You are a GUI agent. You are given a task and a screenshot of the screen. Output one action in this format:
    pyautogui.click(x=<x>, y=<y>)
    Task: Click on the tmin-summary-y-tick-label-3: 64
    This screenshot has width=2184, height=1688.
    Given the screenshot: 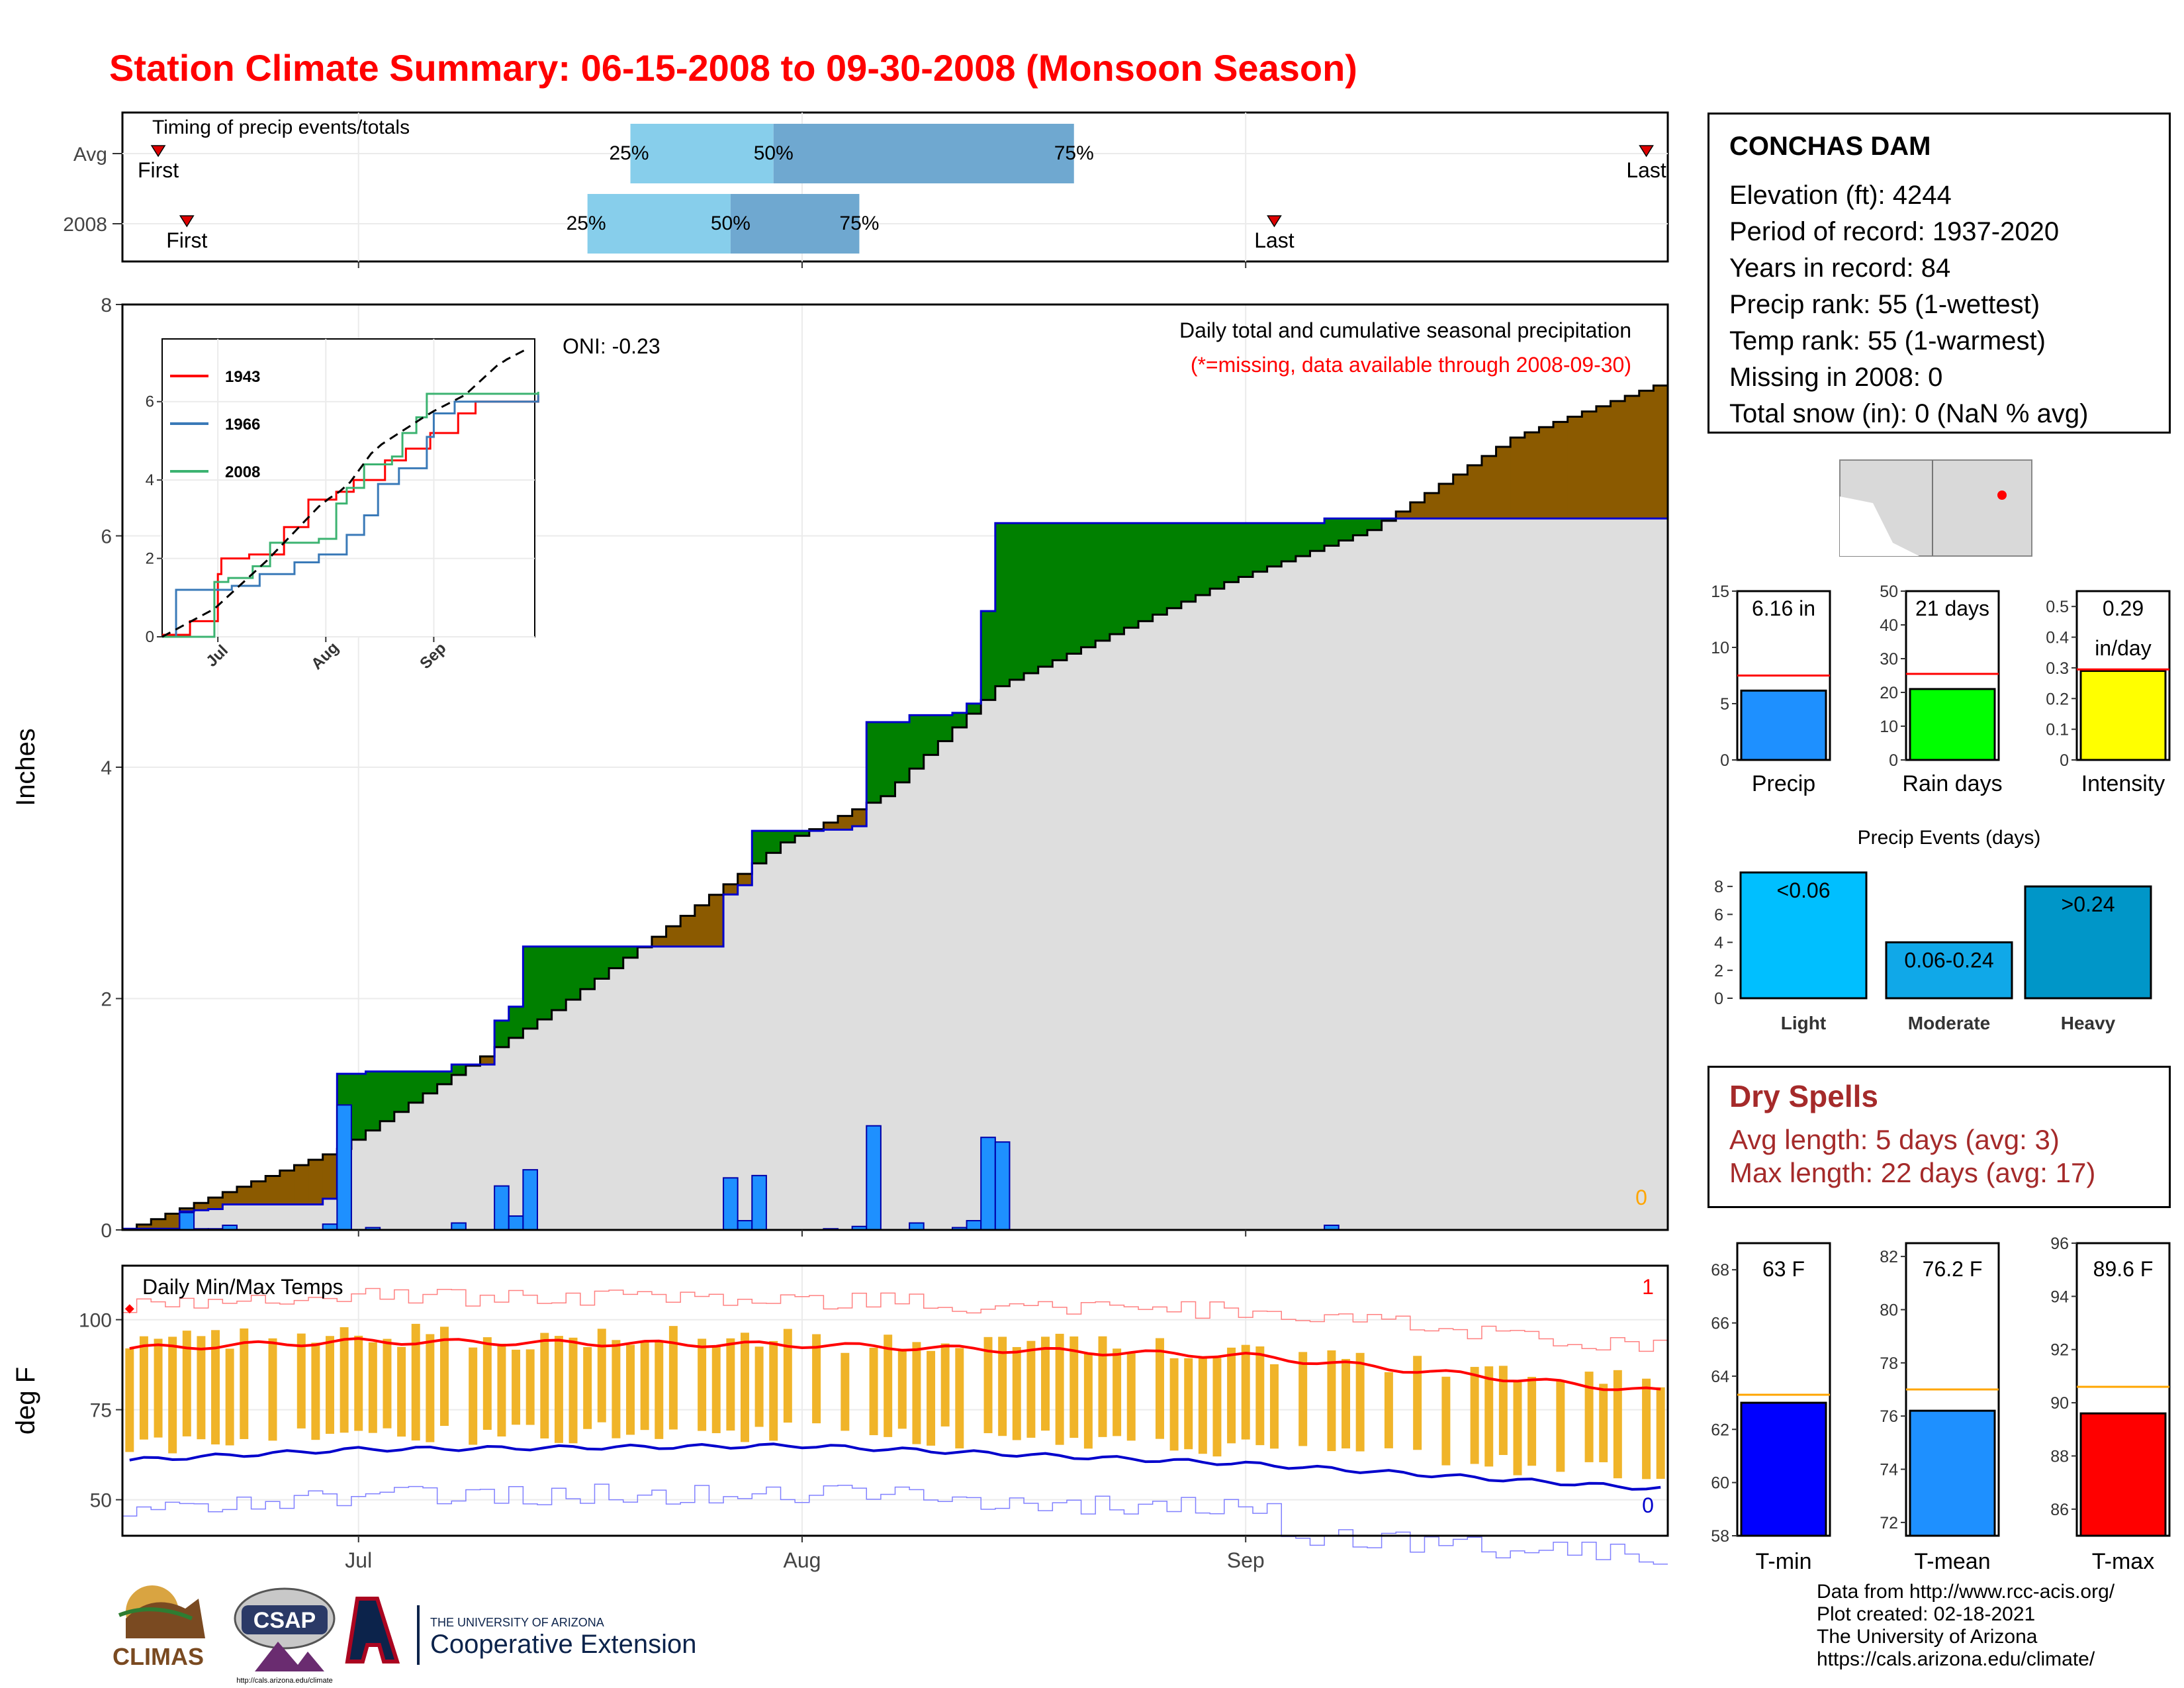 What is the action you would take?
    pyautogui.click(x=1720, y=1377)
    